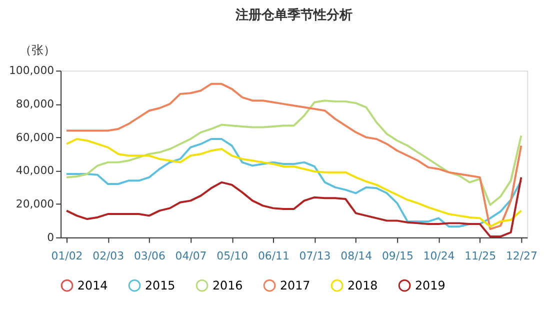 Image resolution: width=547 pixels, height=321 pixels. Describe the element at coordinates (35, 171) in the screenshot. I see `y-tick-label: 40,000` at that location.